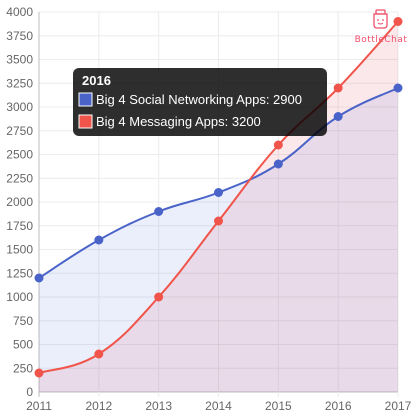  What do you see at coordinates (218, 406) in the screenshot?
I see `x-tick-label: 2014` at bounding box center [218, 406].